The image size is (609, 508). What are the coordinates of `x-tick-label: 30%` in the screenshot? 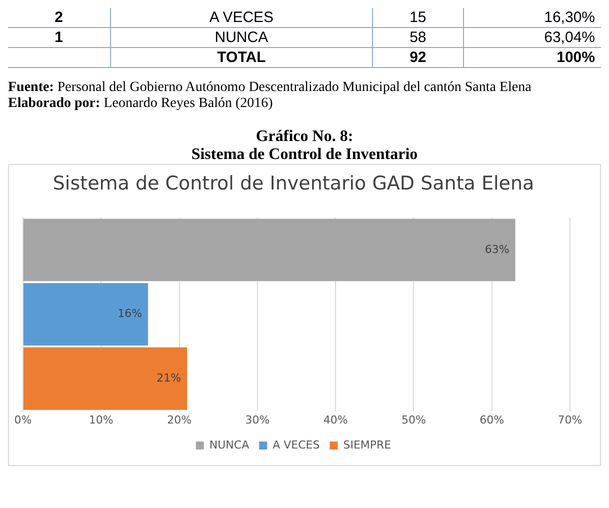 It's located at (257, 419).